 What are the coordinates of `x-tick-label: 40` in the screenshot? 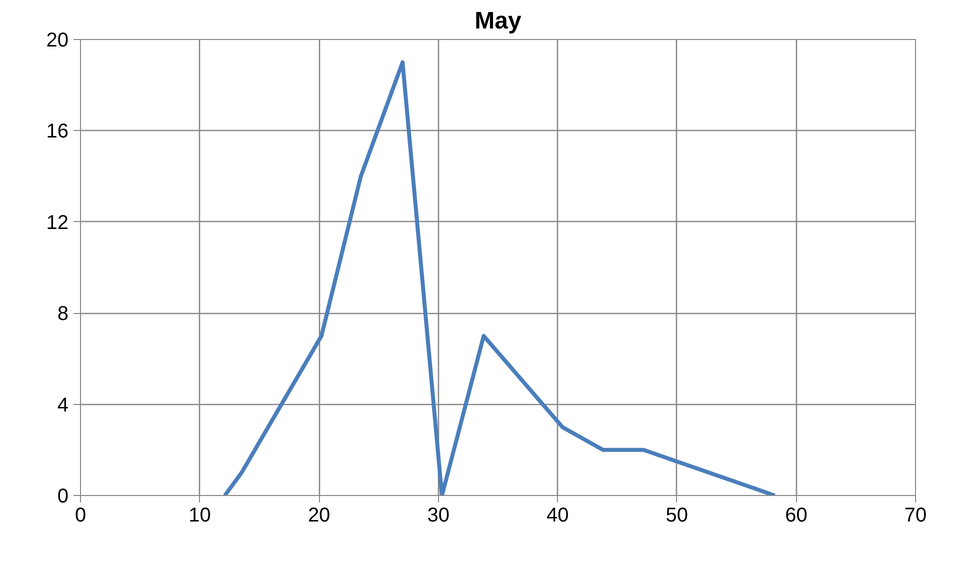 It's located at (557, 515).